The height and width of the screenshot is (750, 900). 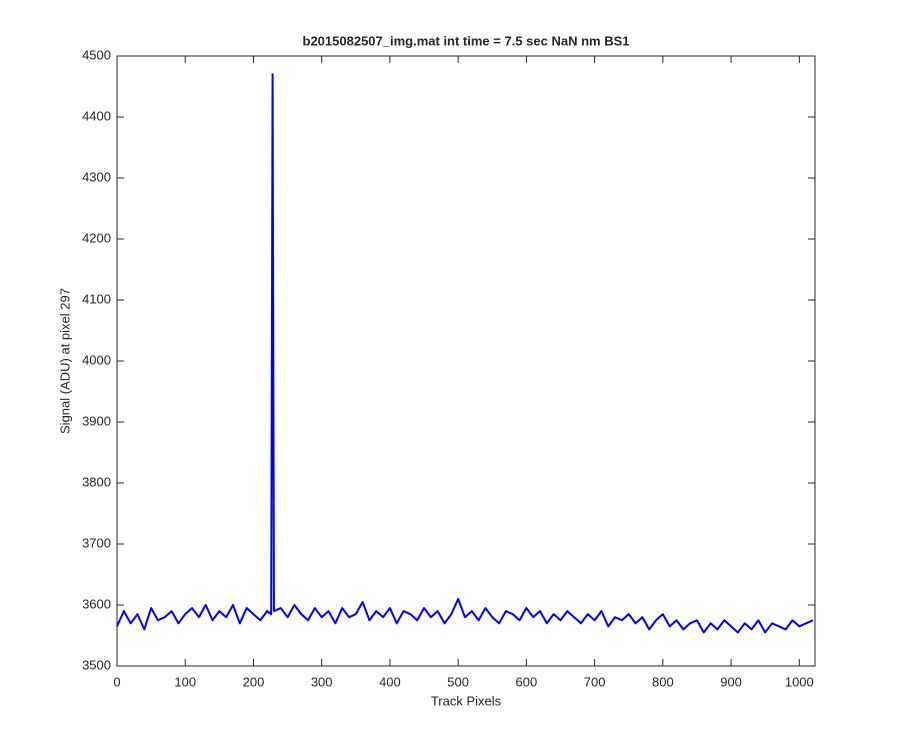 I want to click on x-tick-label: 500, so click(x=458, y=681).